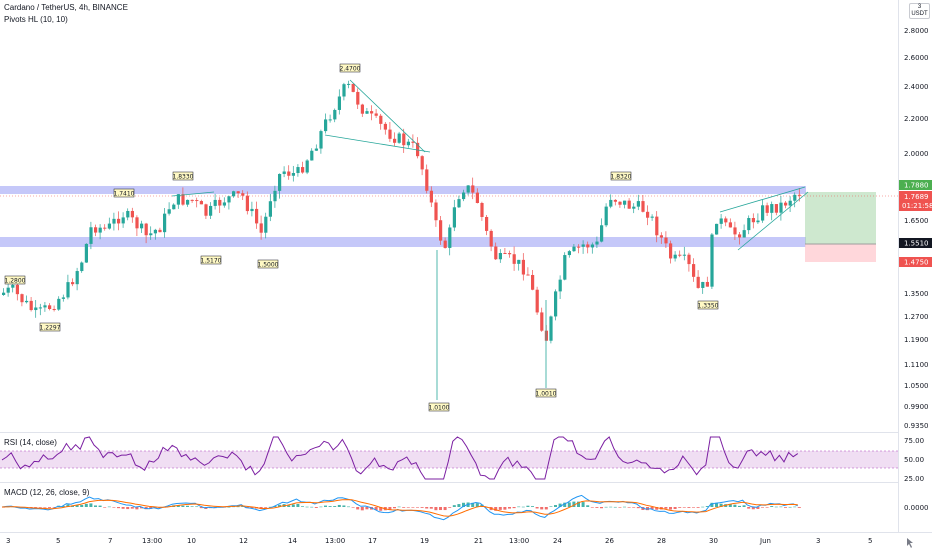  What do you see at coordinates (916, 186) in the screenshot?
I see `svg-text: 1.7880` at bounding box center [916, 186].